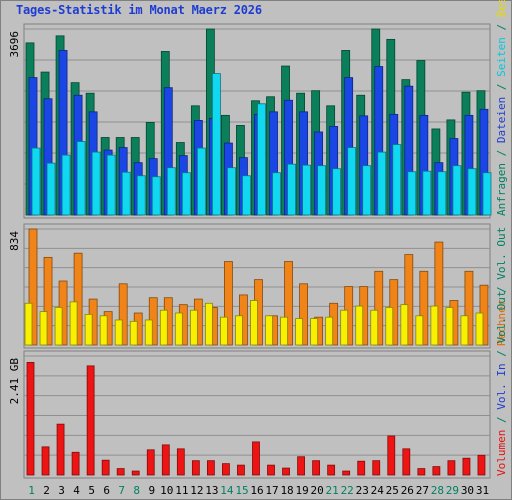 Image resolution: width=512 pixels, height=500 pixels. I want to click on x-tick-label: 14, so click(227, 490).